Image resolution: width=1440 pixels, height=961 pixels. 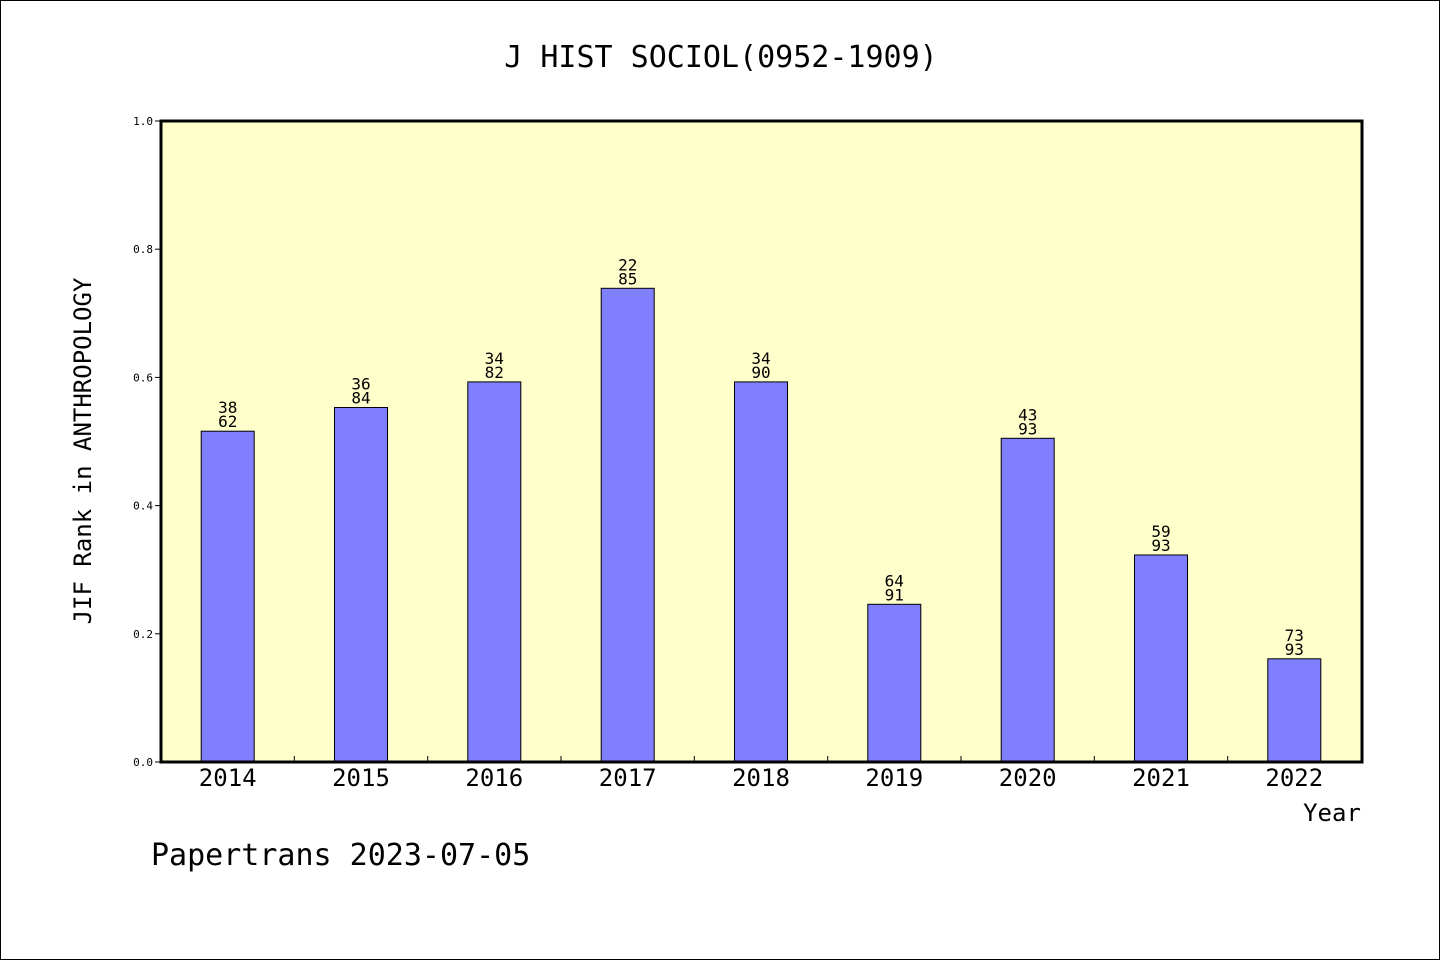 I want to click on bar-total-label-2021: 93, so click(x=1160, y=545).